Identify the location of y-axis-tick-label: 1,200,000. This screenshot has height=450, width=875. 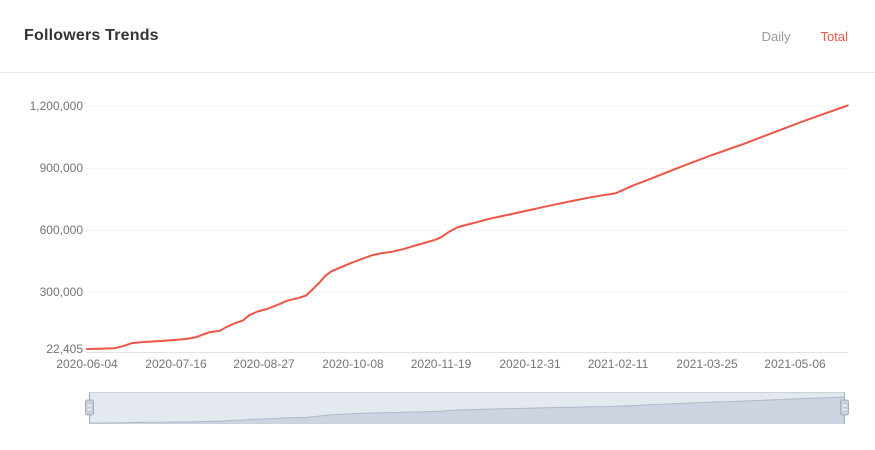
(56, 106).